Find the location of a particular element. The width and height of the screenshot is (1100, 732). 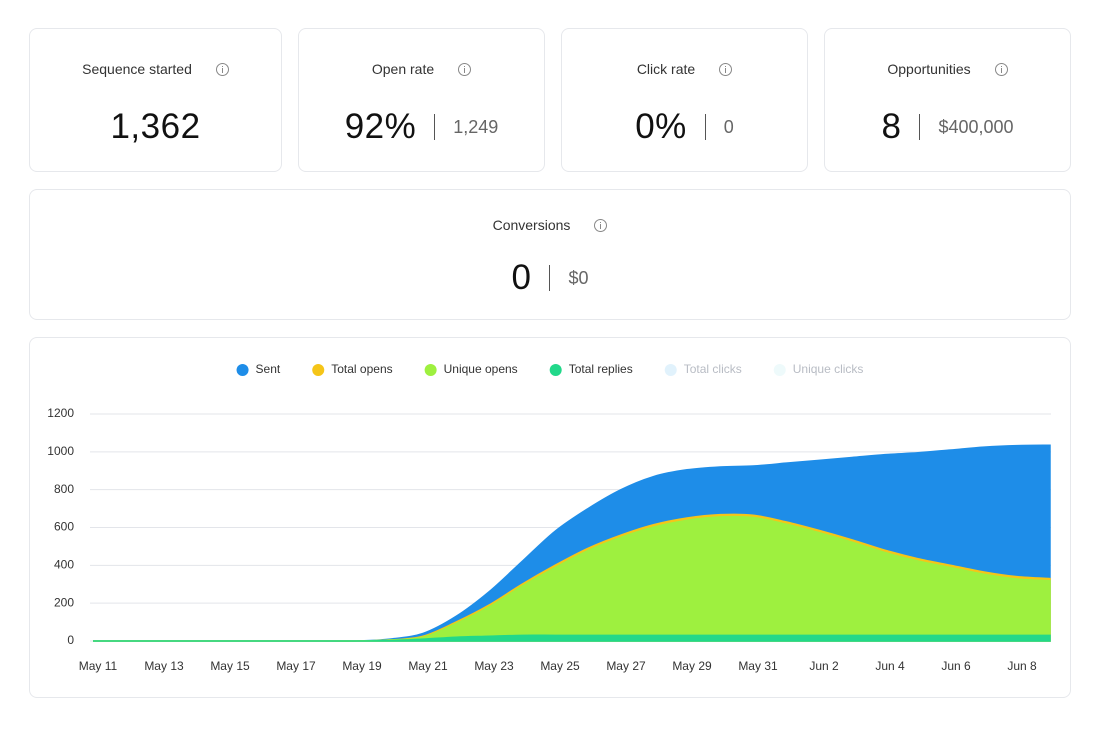

x-tick-label: May 25 is located at coordinates (560, 666).